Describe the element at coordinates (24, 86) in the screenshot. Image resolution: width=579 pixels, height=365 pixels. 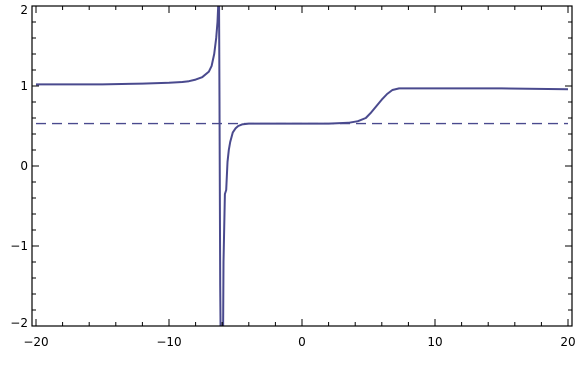
I see `y-tick-label: 1` at that location.